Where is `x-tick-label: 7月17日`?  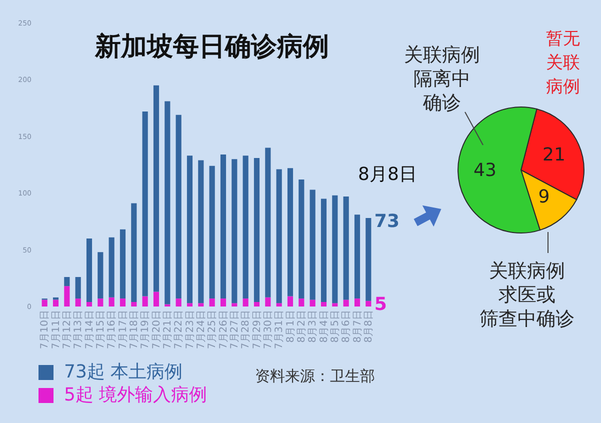 x-tick-label: 7月17日 is located at coordinates (123, 330).